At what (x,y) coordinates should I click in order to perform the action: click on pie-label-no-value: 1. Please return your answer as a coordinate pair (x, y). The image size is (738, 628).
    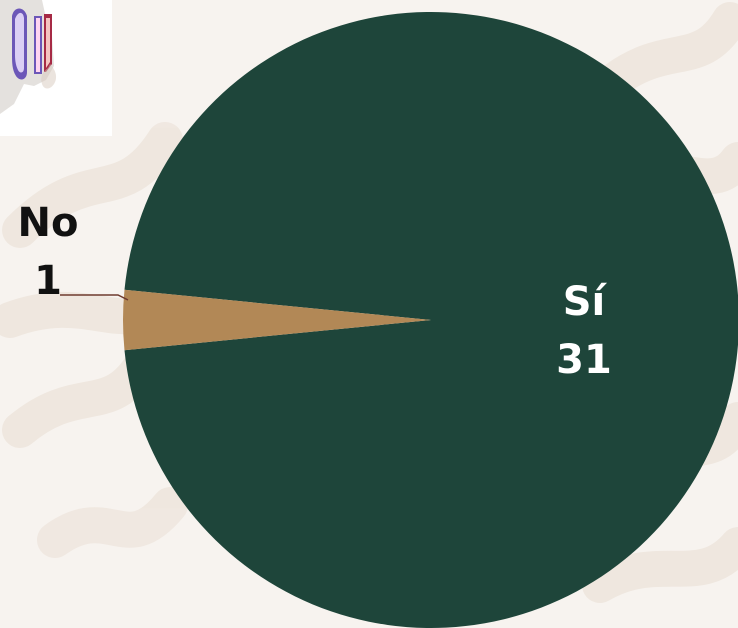
    Looking at the image, I should click on (48, 281).